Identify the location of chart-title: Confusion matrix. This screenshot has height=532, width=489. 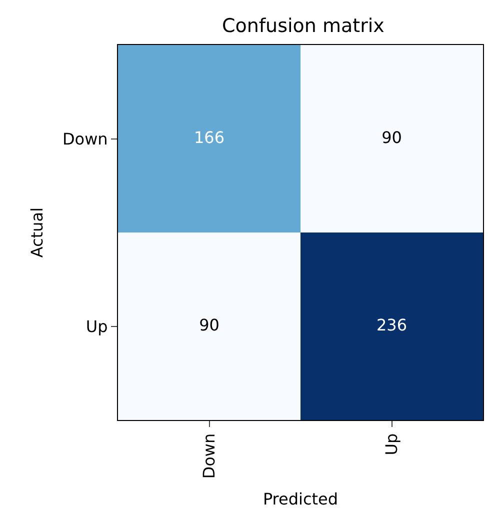
(303, 25).